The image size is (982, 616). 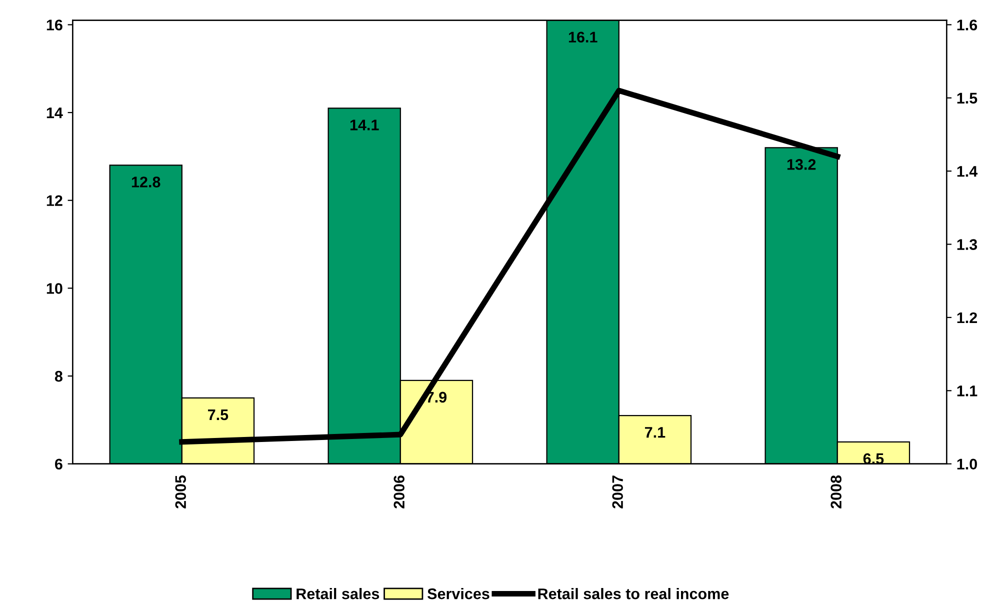 What do you see at coordinates (618, 492) in the screenshot?
I see `x-tick-label: 2007` at bounding box center [618, 492].